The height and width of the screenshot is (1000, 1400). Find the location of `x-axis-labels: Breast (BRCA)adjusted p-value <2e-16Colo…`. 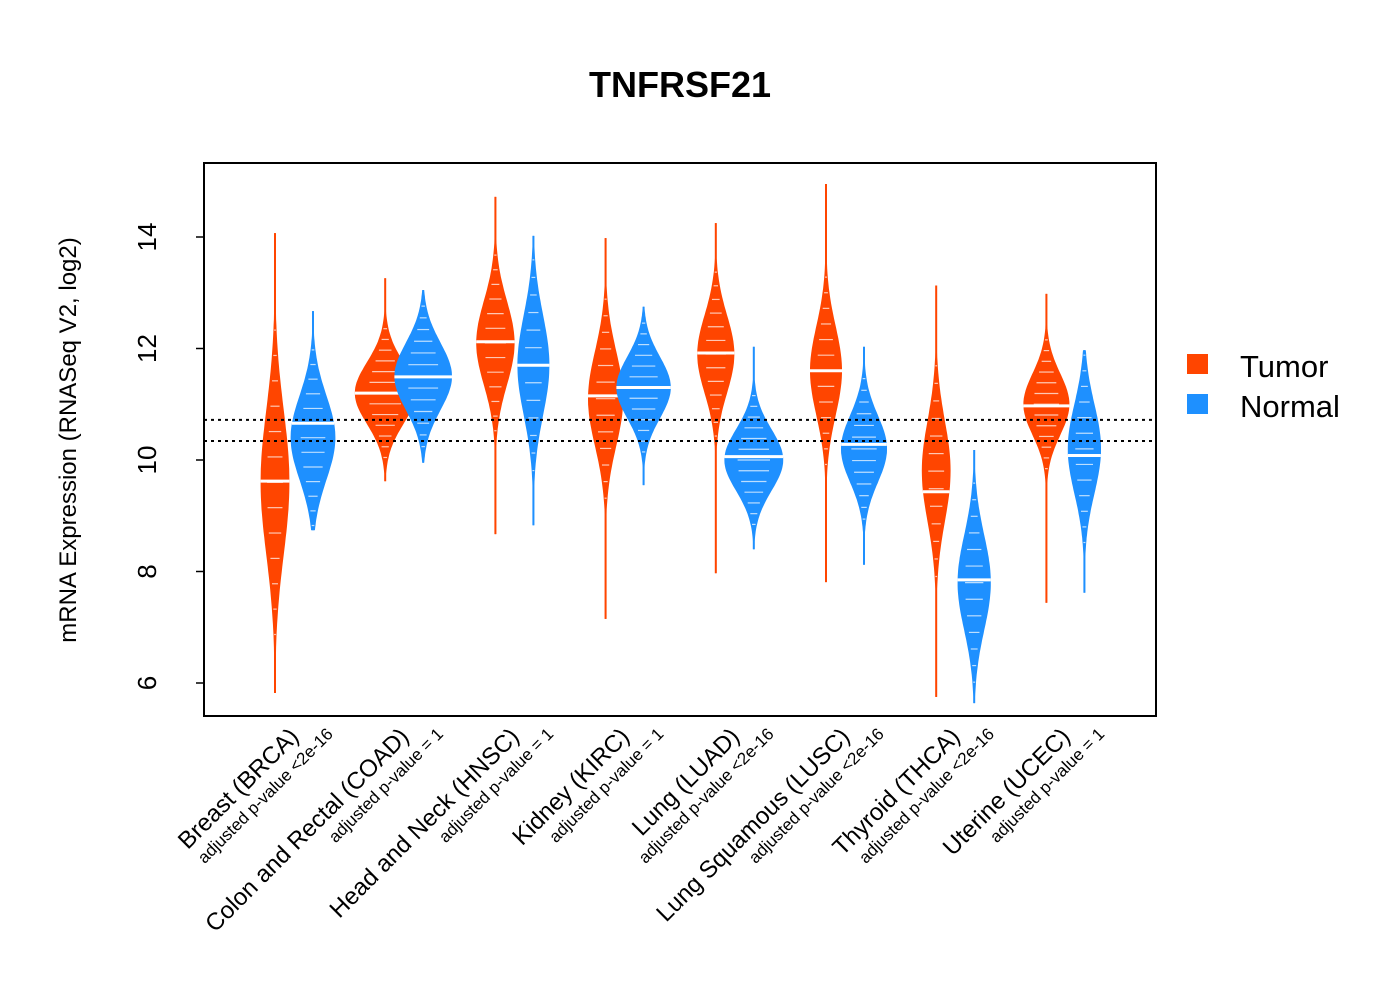

x-axis-labels: Breast (BRCA)adjusted p-value <2e-16Colo… is located at coordinates (640, 830).